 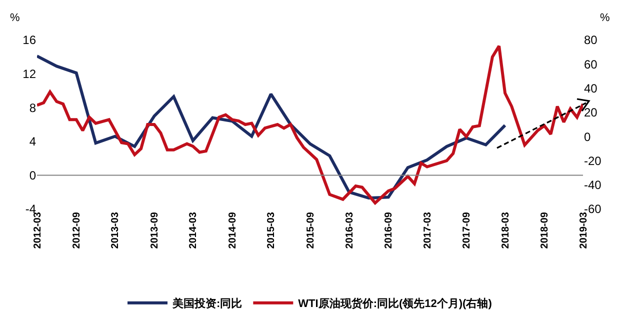 I want to click on x-tick-label: 2016-09, so click(x=389, y=230).